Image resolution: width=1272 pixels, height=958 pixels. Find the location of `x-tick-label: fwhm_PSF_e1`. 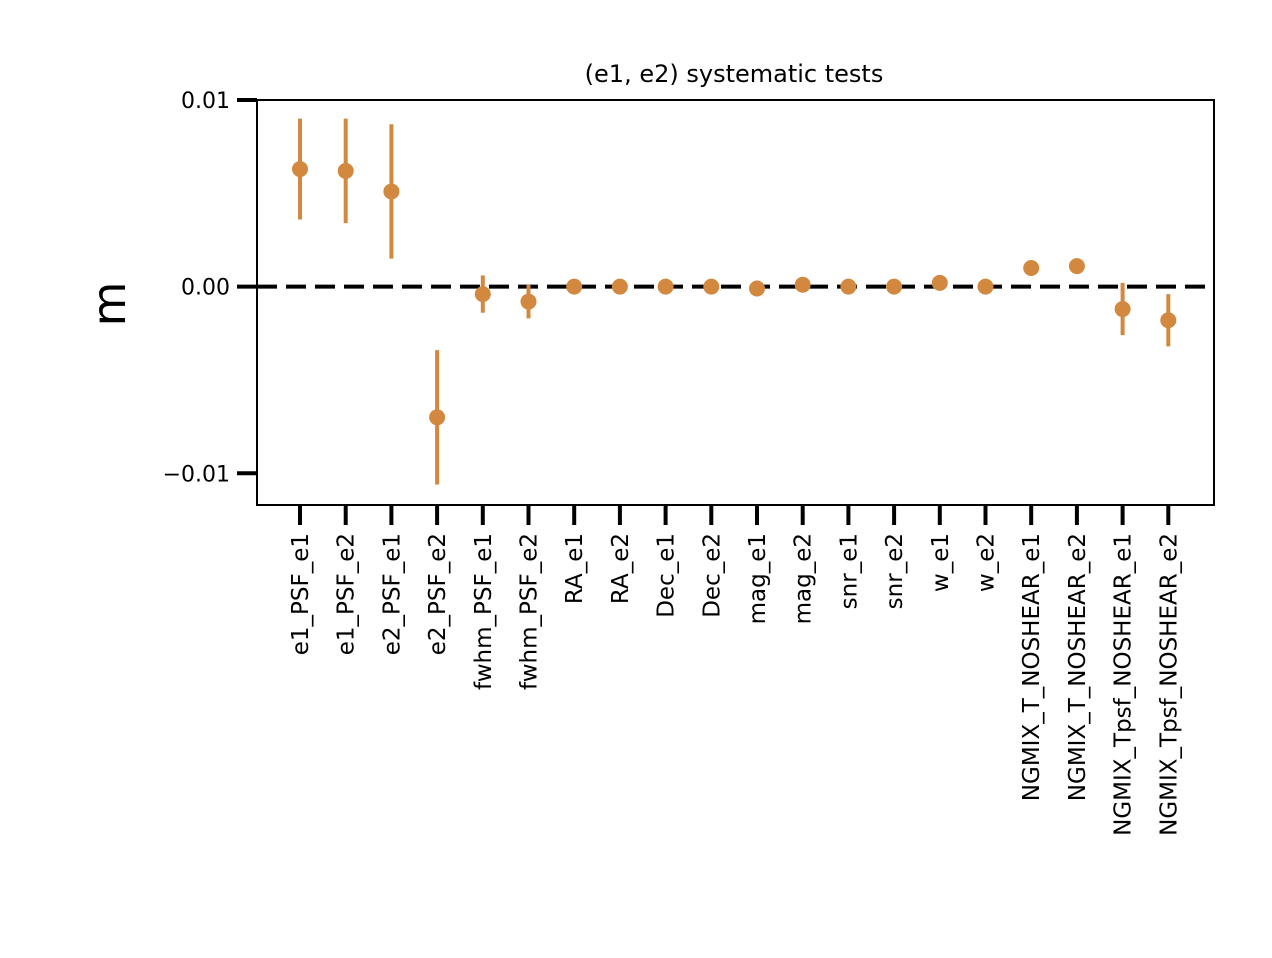

x-tick-label: fwhm_PSF_e1 is located at coordinates (484, 611).